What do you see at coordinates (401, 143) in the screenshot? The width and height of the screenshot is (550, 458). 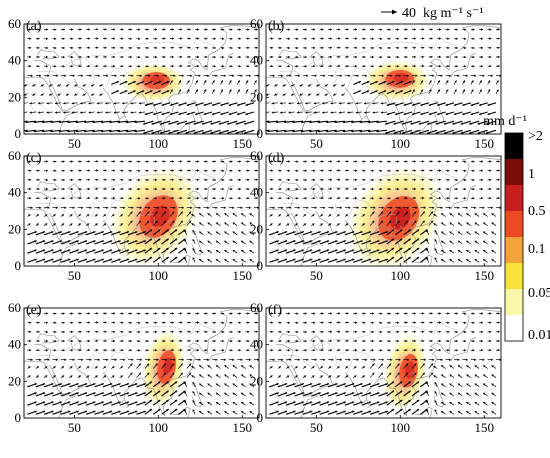 I see `lon-tick-label: 100` at bounding box center [401, 143].